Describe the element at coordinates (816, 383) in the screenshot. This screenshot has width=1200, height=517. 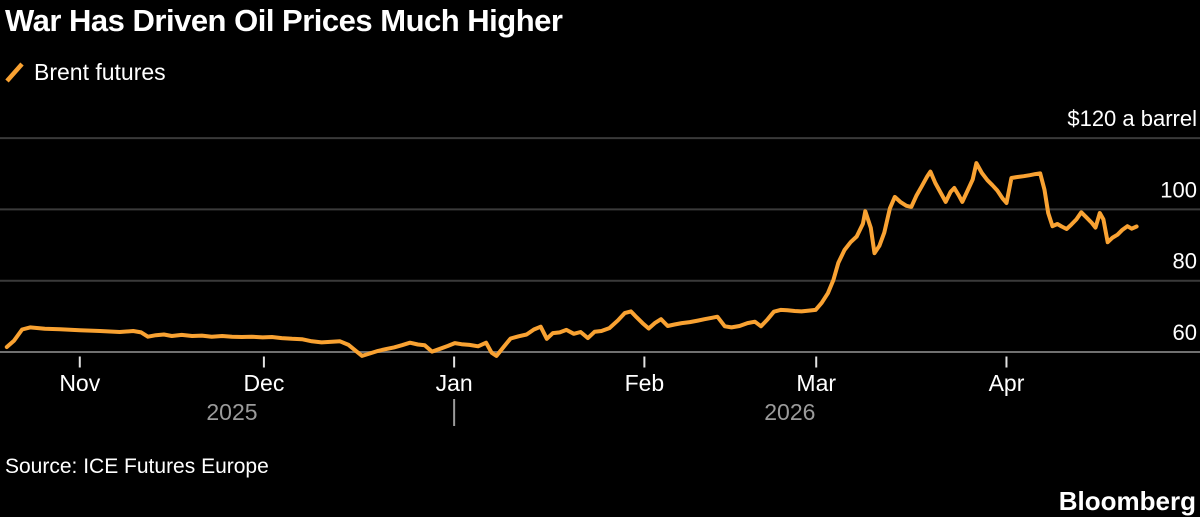
I see `month-label-mar: Mar` at that location.